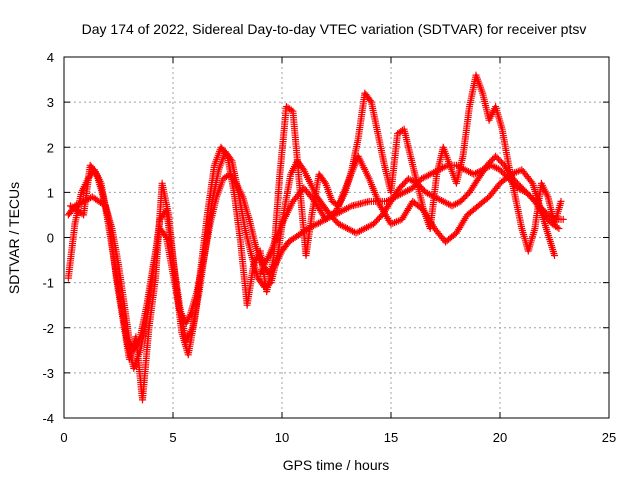 The height and width of the screenshot is (480, 640). What do you see at coordinates (391, 437) in the screenshot?
I see `x-tick-label: 15` at bounding box center [391, 437].